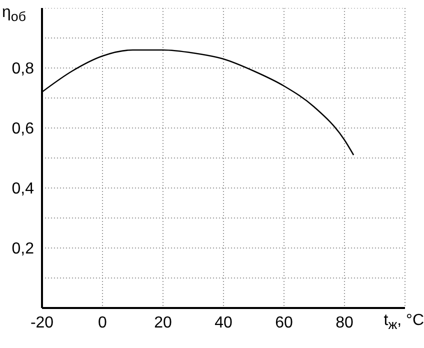  I want to click on y-axis-title: η$_{об}$, so click(14, 15).